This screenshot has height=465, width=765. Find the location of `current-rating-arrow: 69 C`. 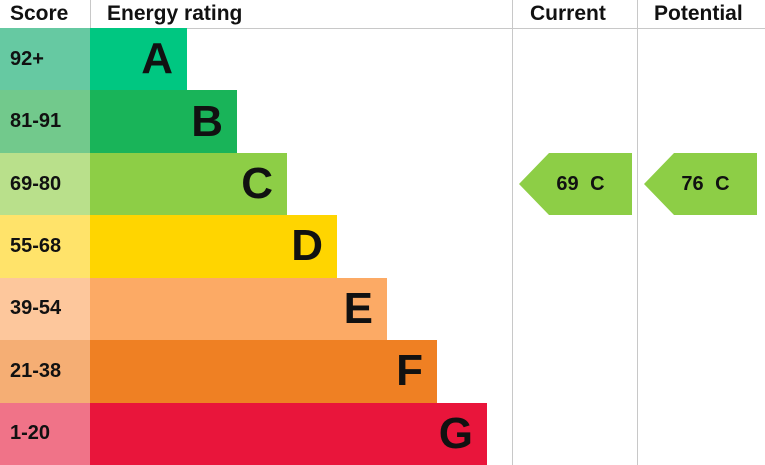

current-rating-arrow: 69 C is located at coordinates (575, 184).